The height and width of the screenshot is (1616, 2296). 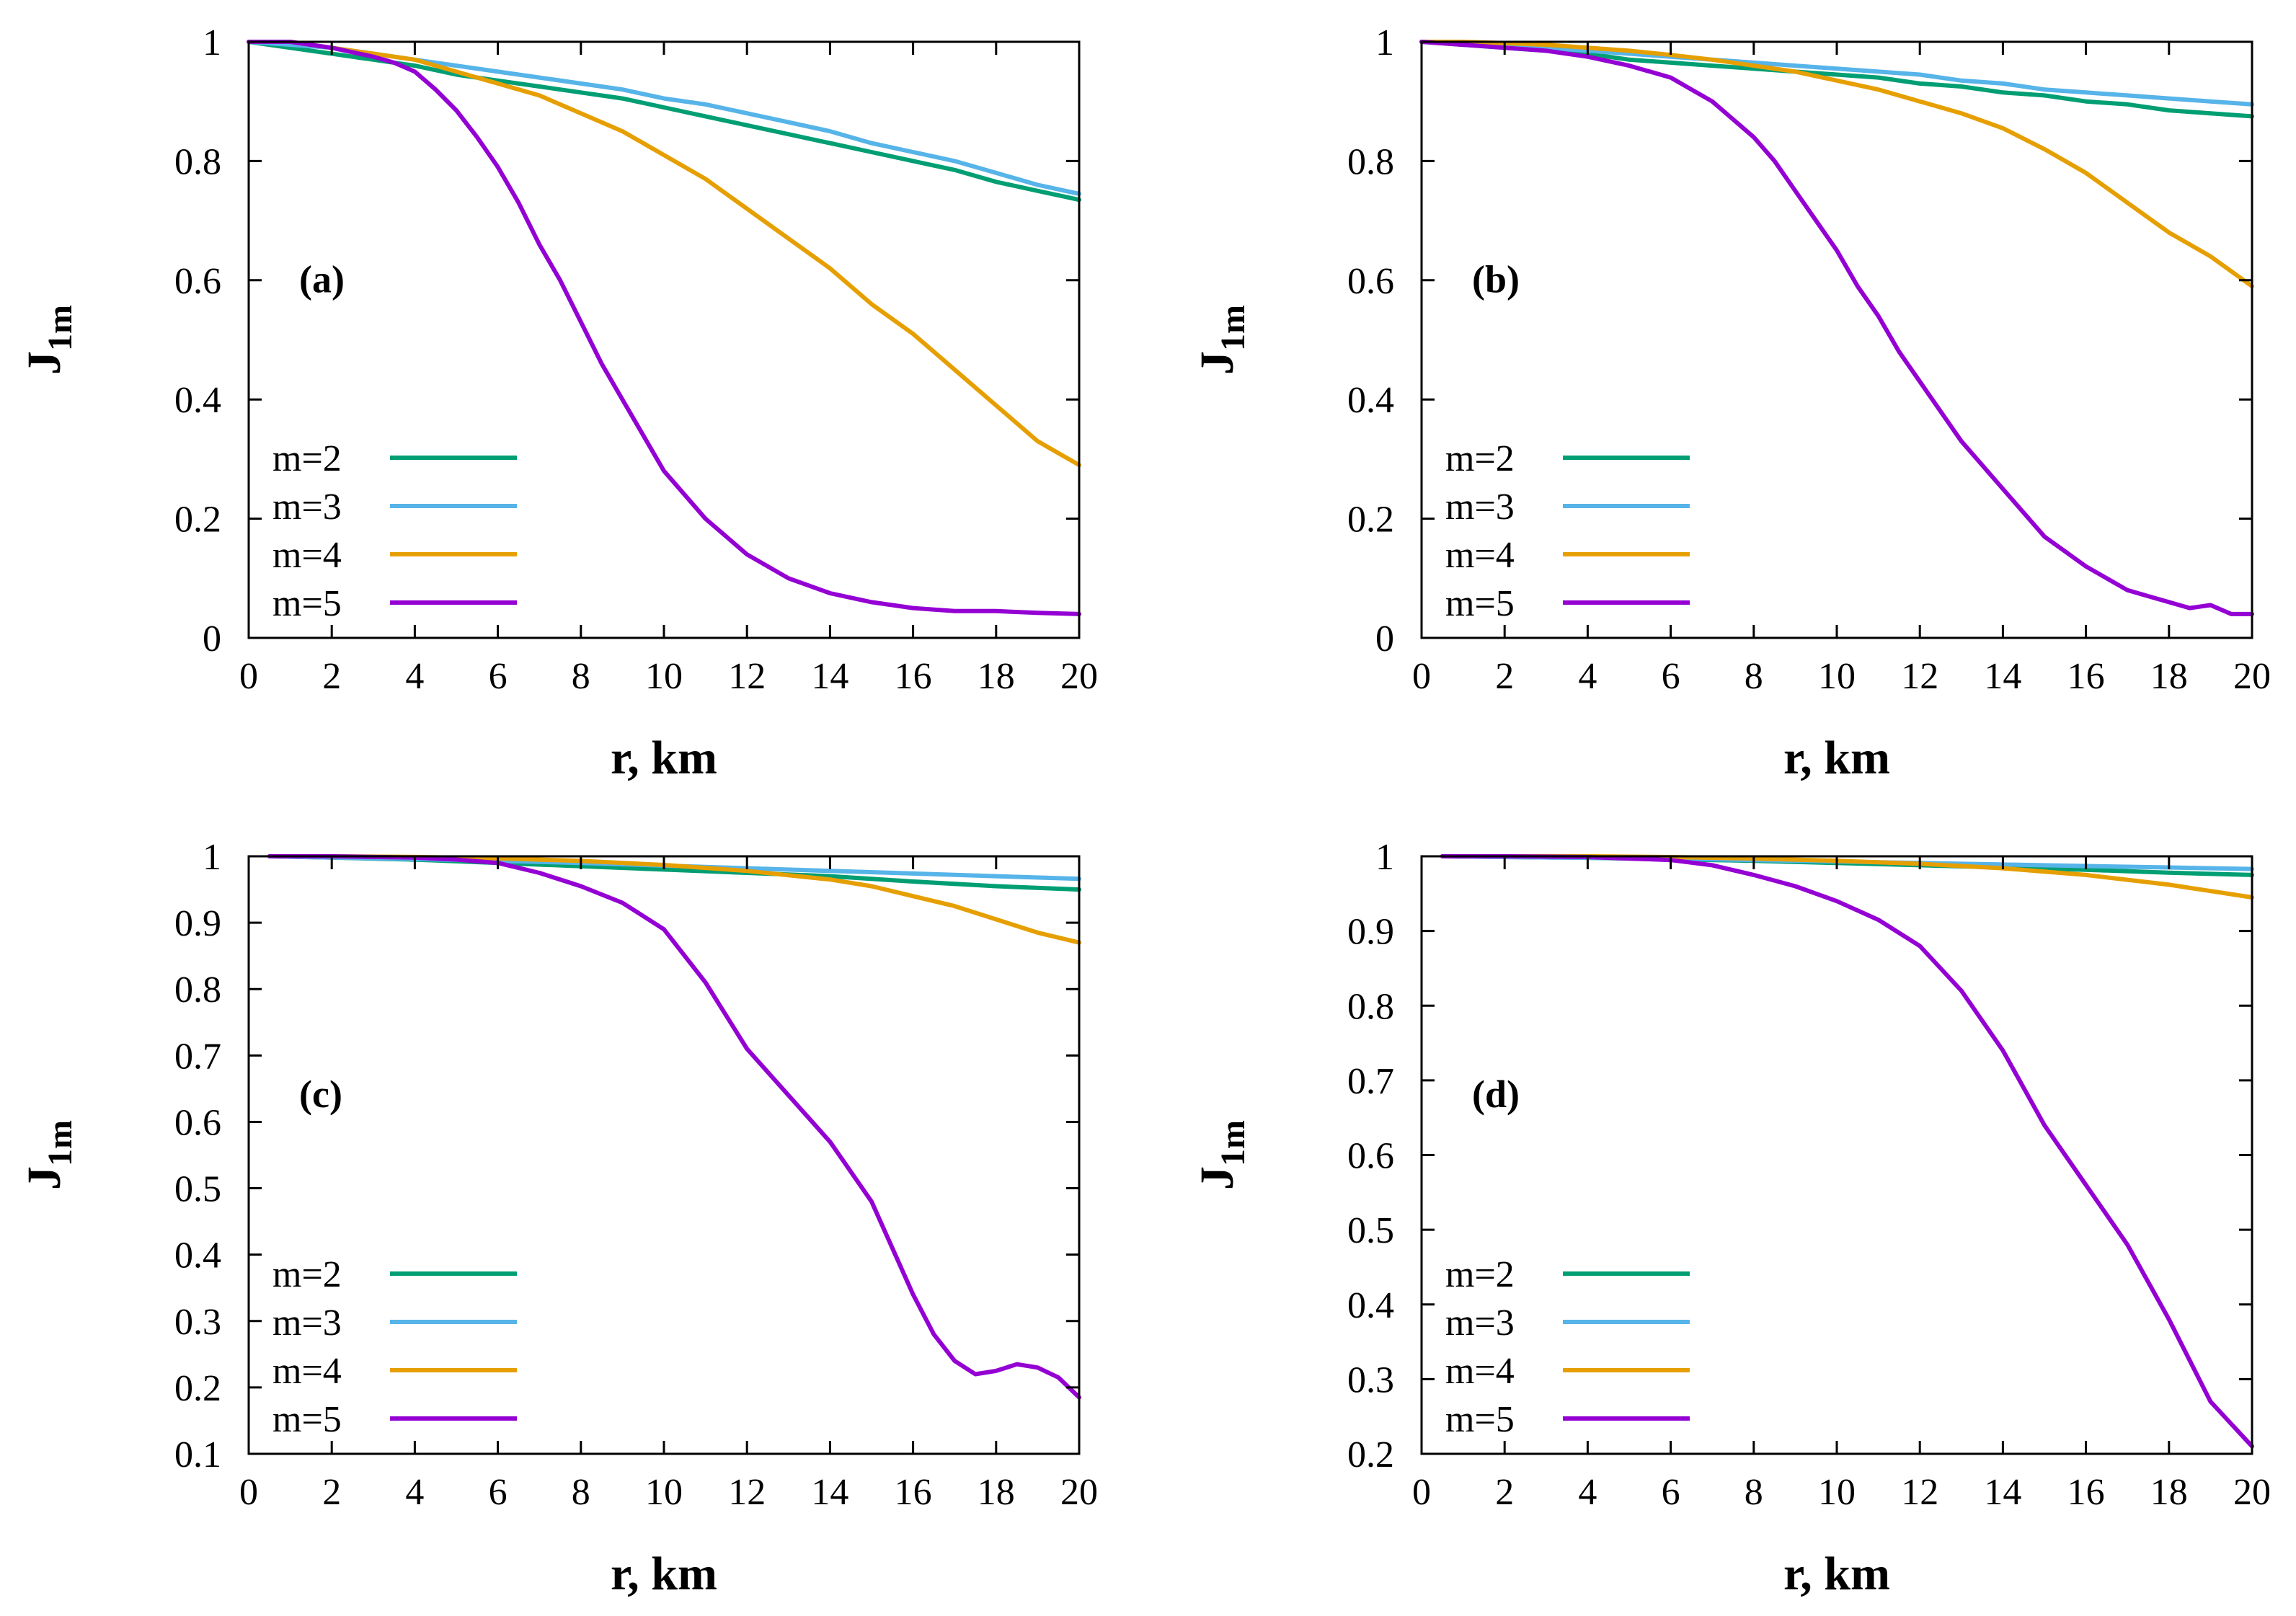 What do you see at coordinates (664, 121) in the screenshot?
I see `series-line-m2` at bounding box center [664, 121].